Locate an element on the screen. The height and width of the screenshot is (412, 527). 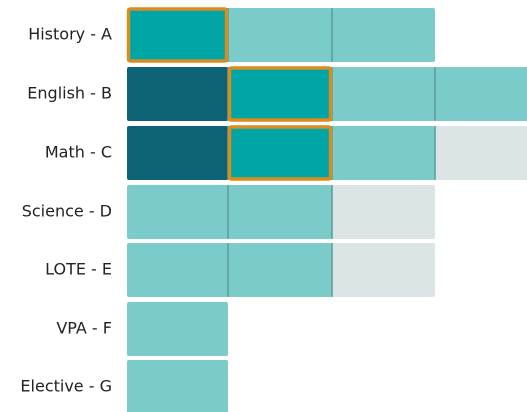
row-label: Elective - G is located at coordinates (66, 386).